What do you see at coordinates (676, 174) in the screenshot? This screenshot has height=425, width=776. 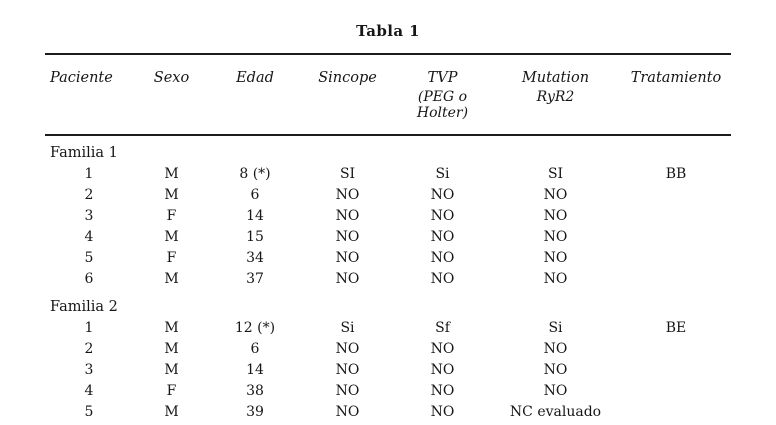 I see `table-cell: BB` at bounding box center [676, 174].